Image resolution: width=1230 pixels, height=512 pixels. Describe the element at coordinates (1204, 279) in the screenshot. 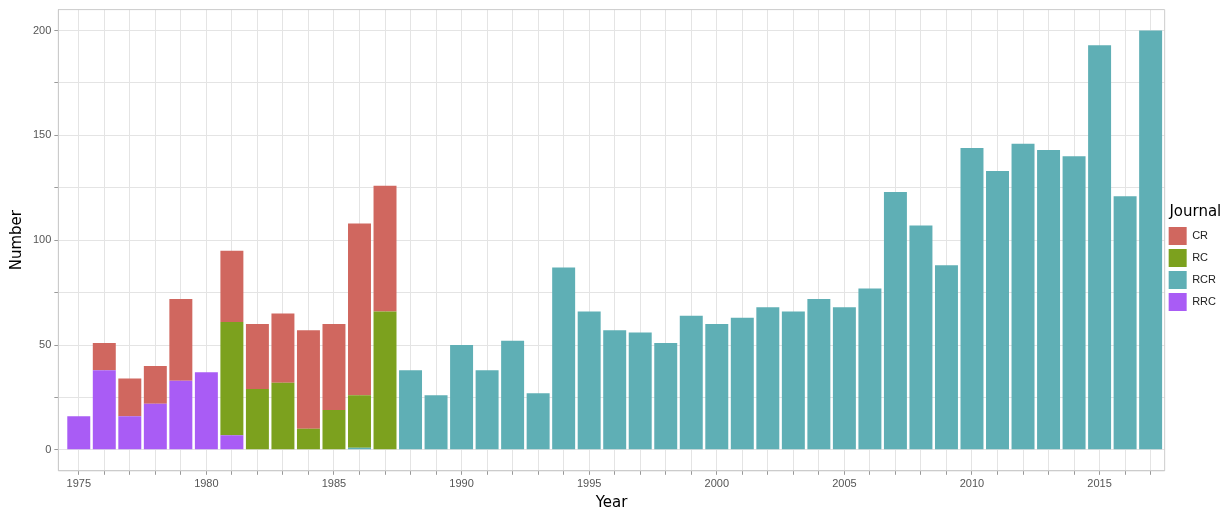

I see `legend-label: RCR` at that location.